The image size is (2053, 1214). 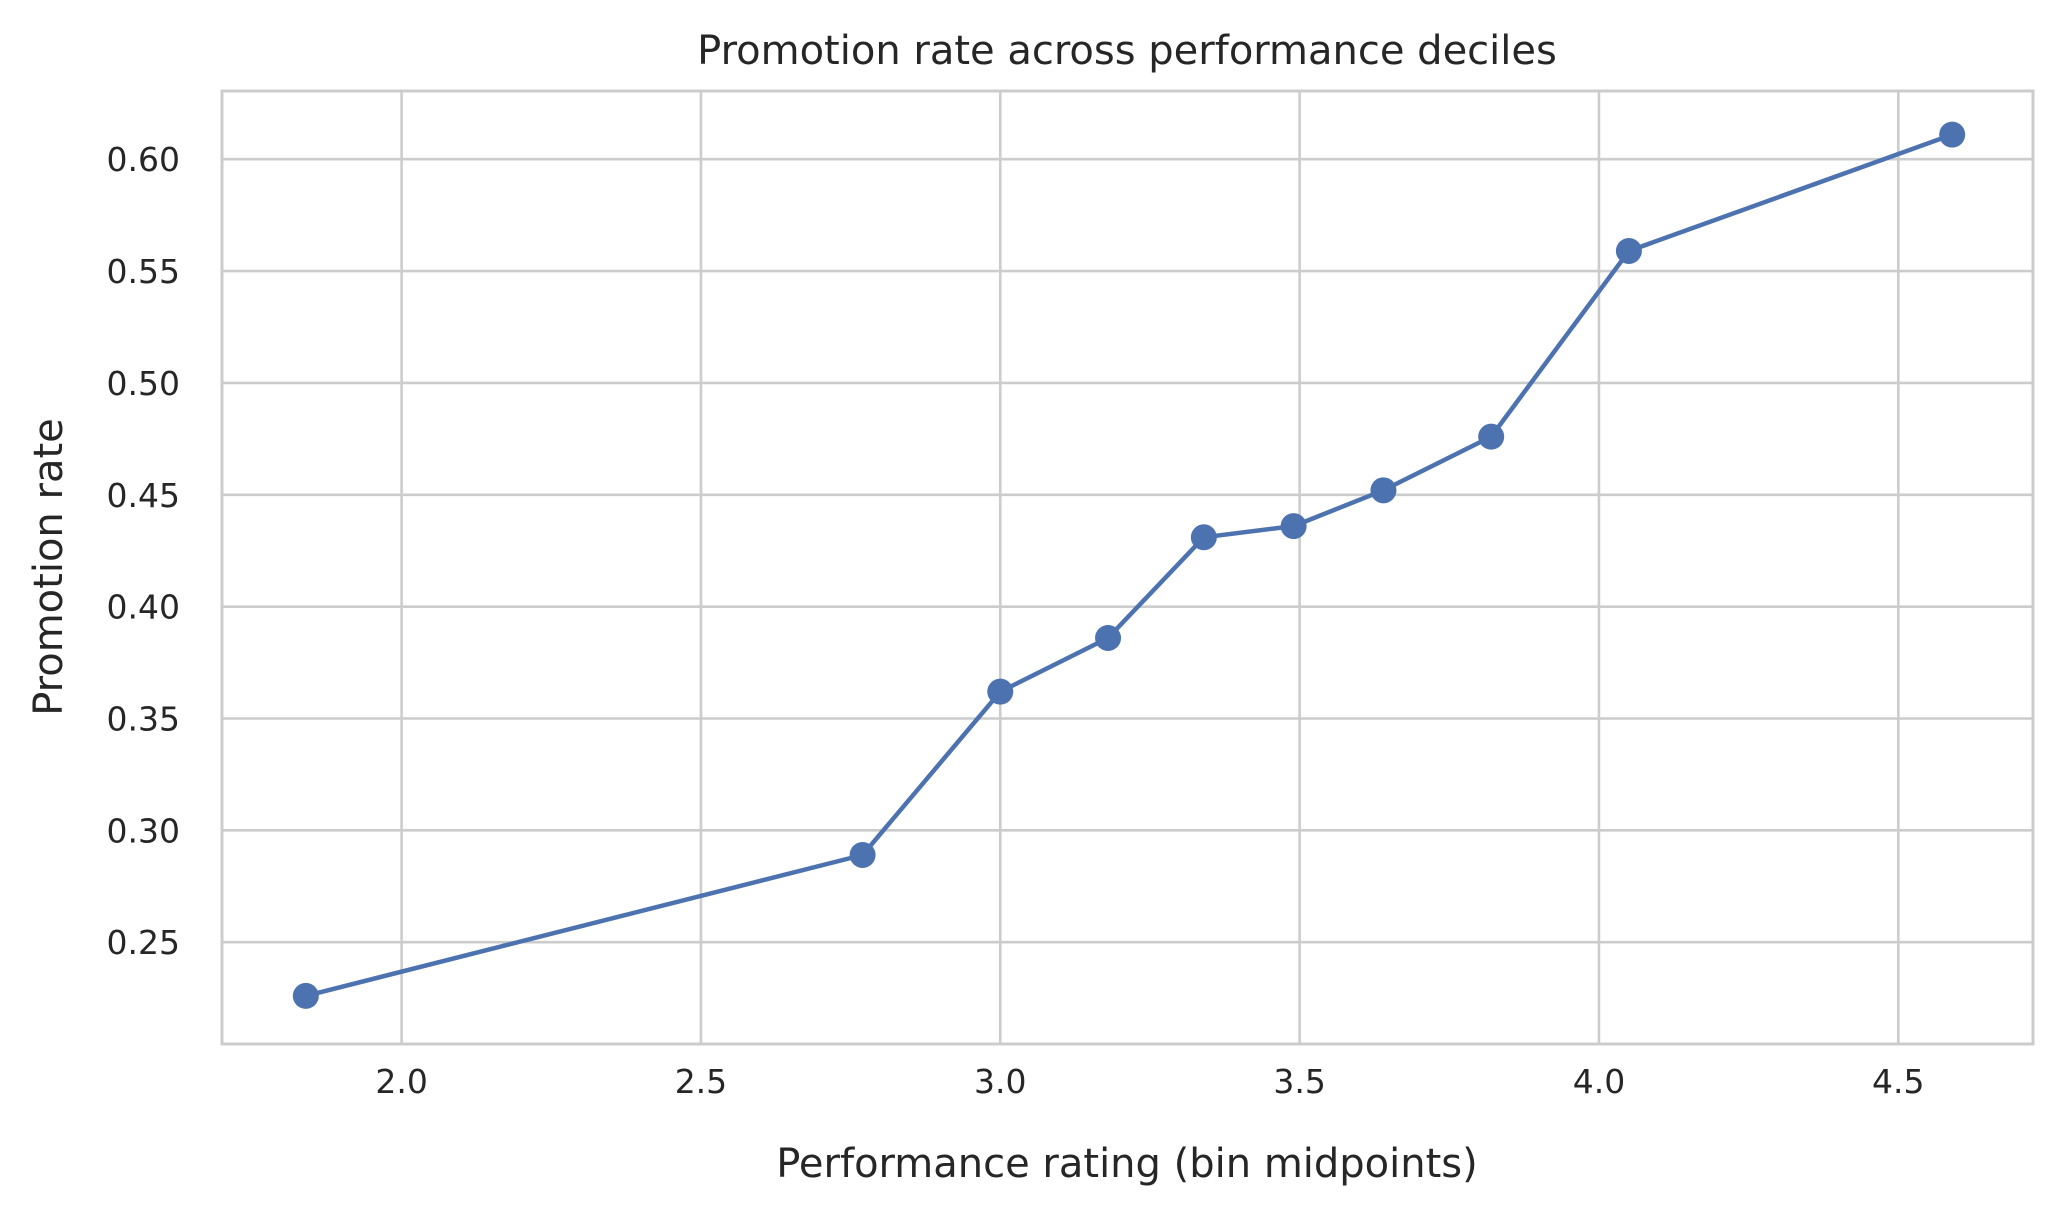 What do you see at coordinates (701, 1081) in the screenshot?
I see `x-tick-label: 2.5` at bounding box center [701, 1081].